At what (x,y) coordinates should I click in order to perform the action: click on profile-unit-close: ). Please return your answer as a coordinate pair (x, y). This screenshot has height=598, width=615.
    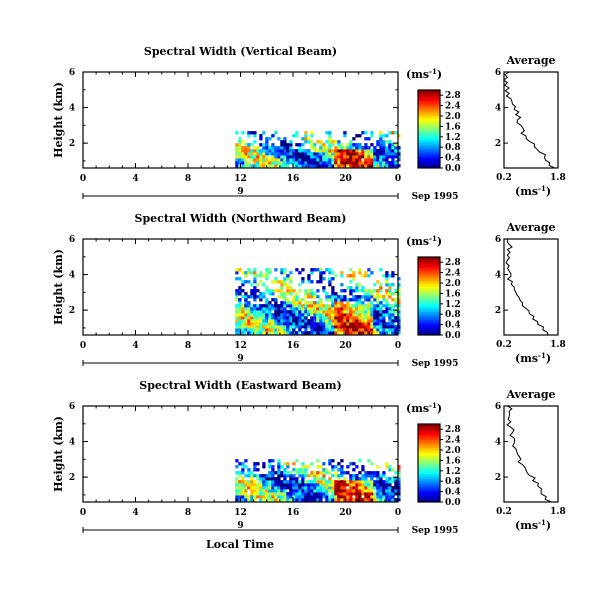
    Looking at the image, I should click on (548, 191).